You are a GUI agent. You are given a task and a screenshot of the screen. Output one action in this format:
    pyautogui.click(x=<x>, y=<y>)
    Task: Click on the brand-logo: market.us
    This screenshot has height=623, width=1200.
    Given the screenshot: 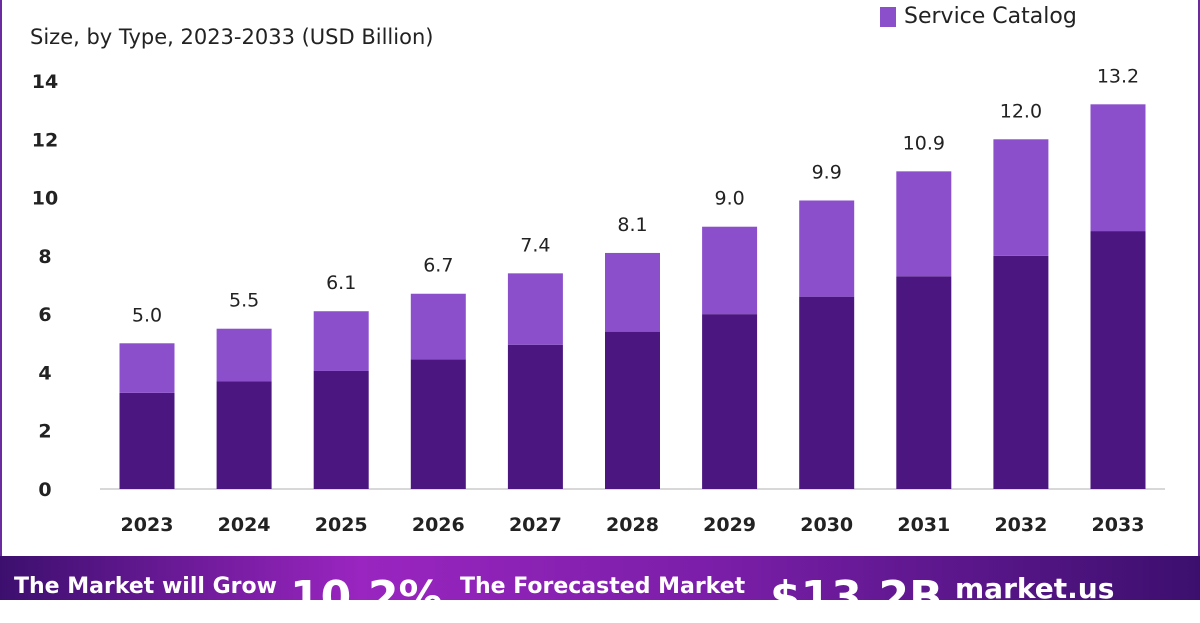 What is the action you would take?
    pyautogui.click(x=1035, y=588)
    